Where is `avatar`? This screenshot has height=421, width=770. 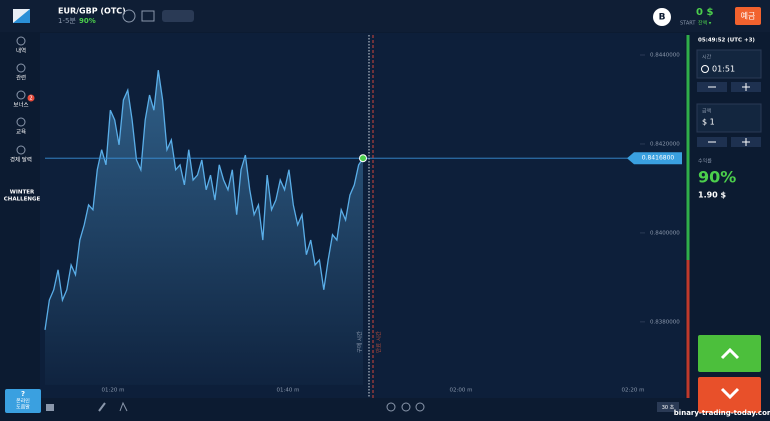 avatar is located at coordinates (662, 17).